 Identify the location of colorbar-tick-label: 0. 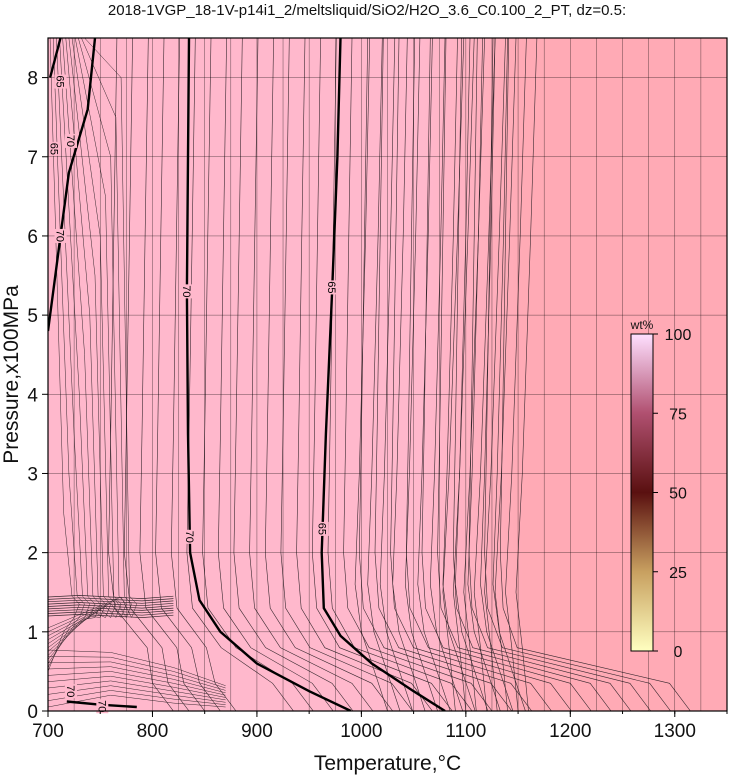
(678, 652).